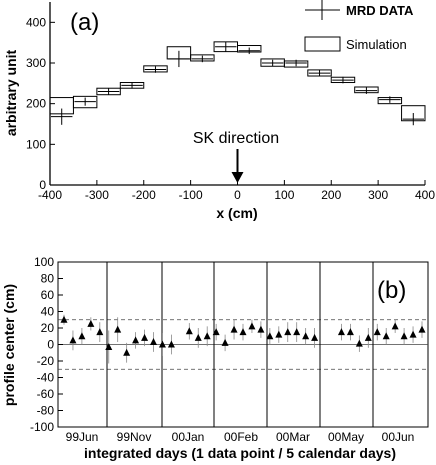 This screenshot has width=436, height=465. I want to click on legend-data-label: MRD DATA, so click(380, 10).